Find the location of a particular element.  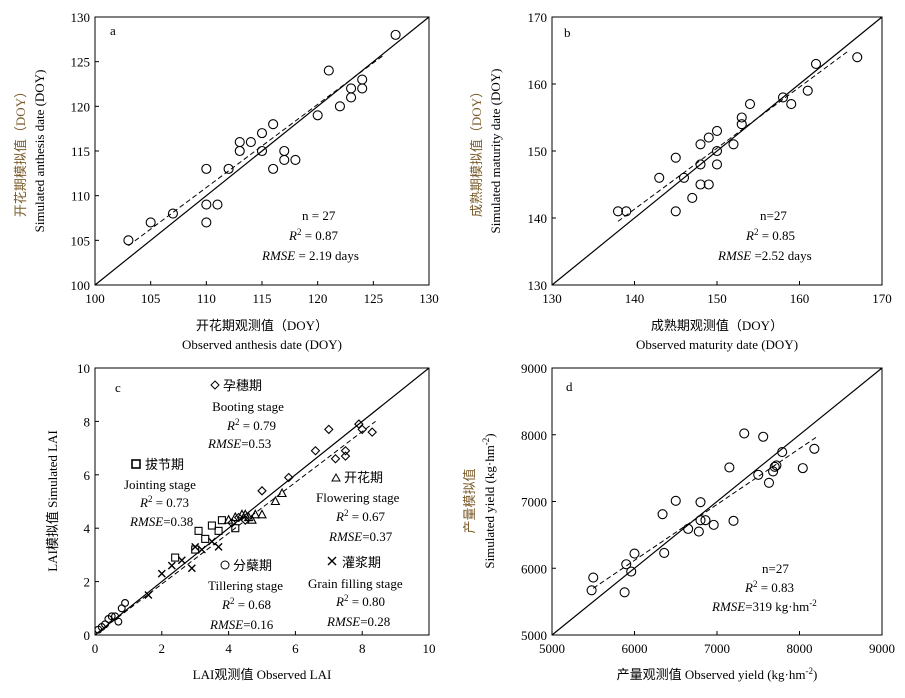

annotation-jointing: 拔节期 Jointing stage R2 = 0.73 RMSE=0.38 is located at coordinates (160, 493).